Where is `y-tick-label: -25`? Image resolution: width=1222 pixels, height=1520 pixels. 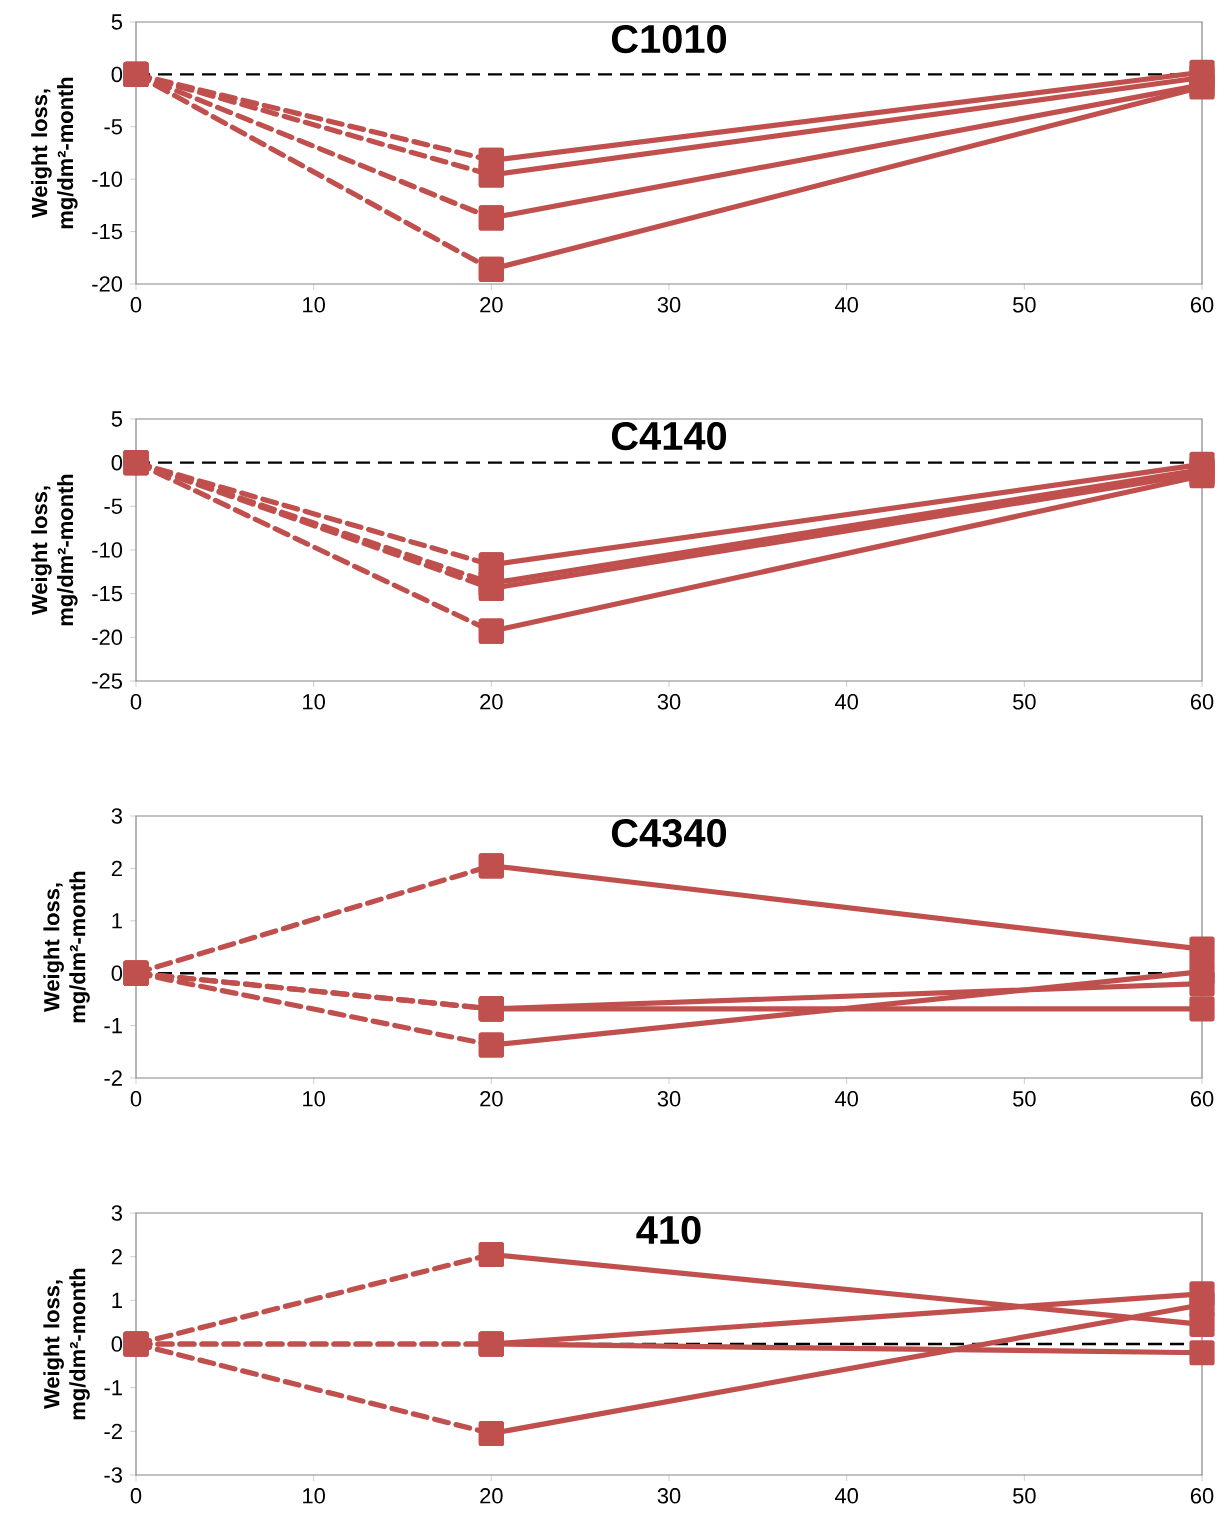
y-tick-label: -25 is located at coordinates (107, 681).